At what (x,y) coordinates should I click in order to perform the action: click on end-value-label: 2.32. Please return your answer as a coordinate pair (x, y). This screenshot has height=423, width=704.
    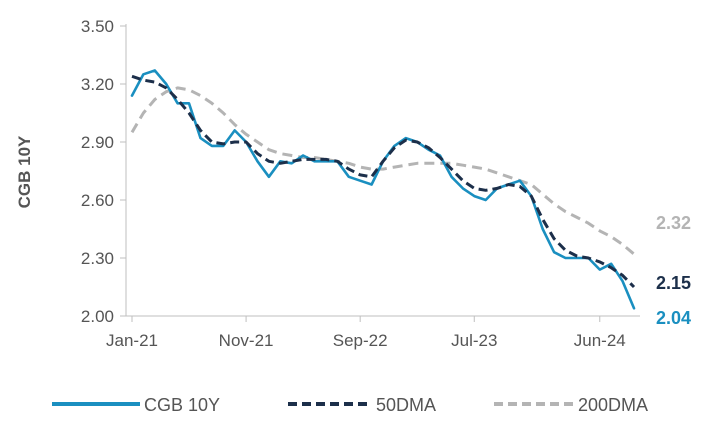
    Looking at the image, I should click on (673, 223).